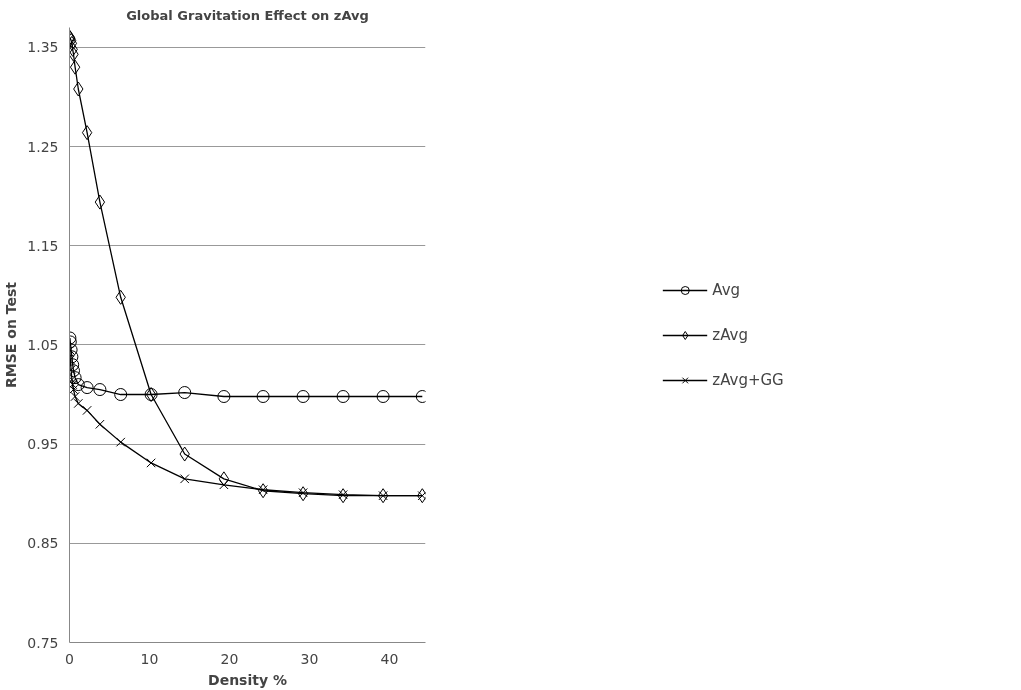 Image resolution: width=1021 pixels, height=690 pixels. I want to click on x-tick-label: 40, so click(389, 658).